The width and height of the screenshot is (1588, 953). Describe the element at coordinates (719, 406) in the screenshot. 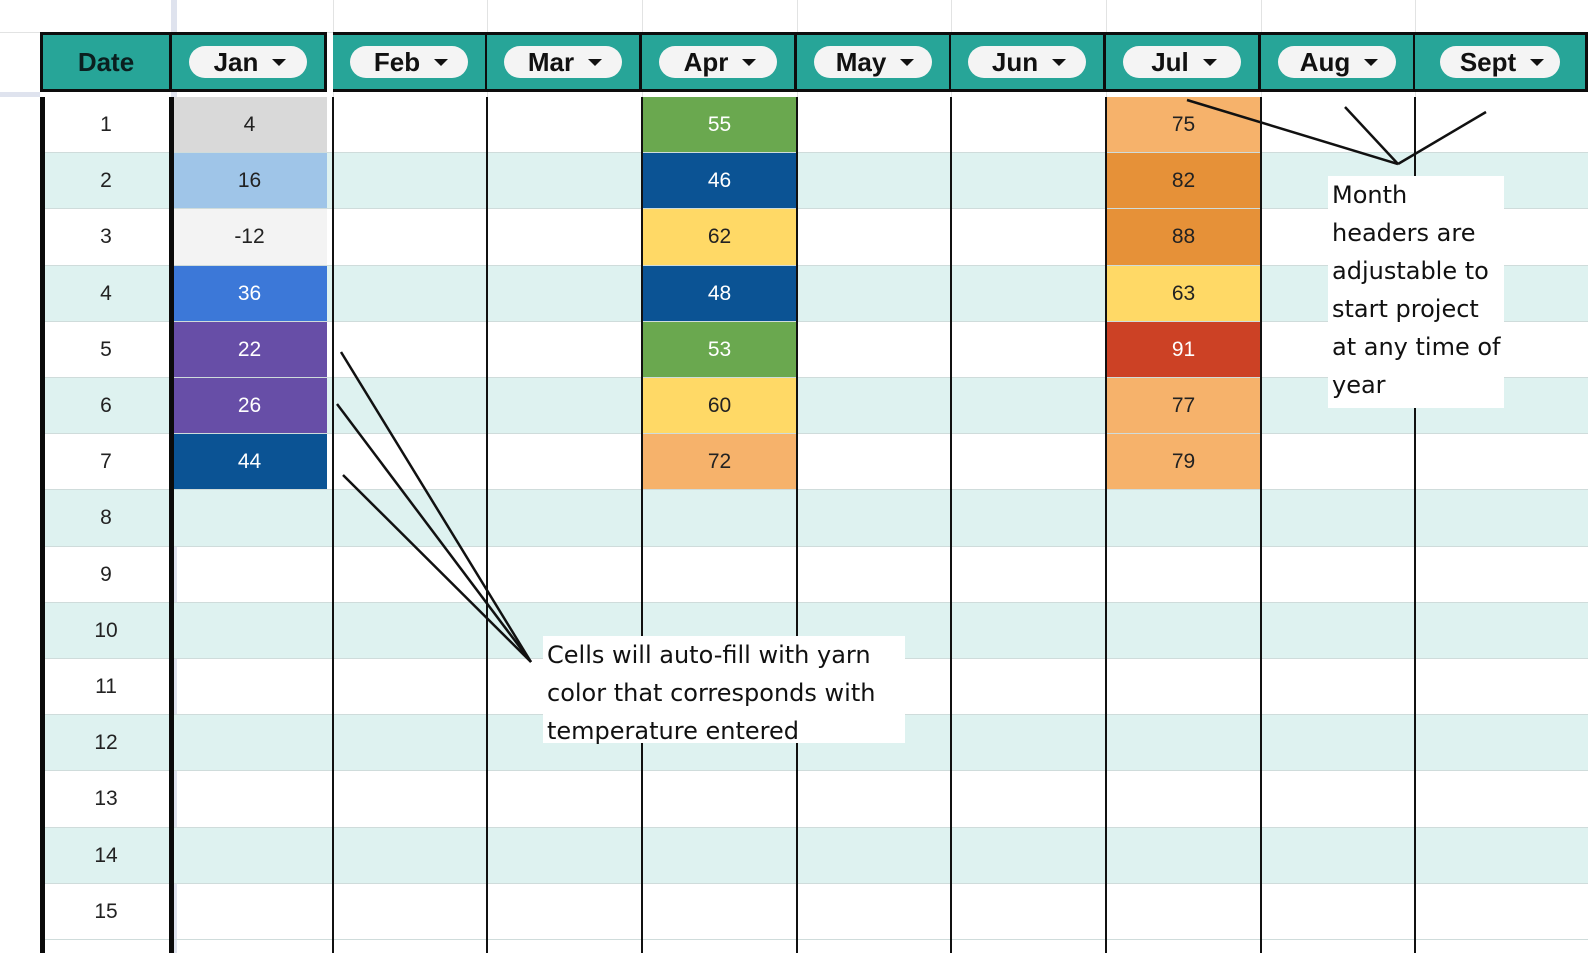

I see `temp-cell-apr: 60` at that location.